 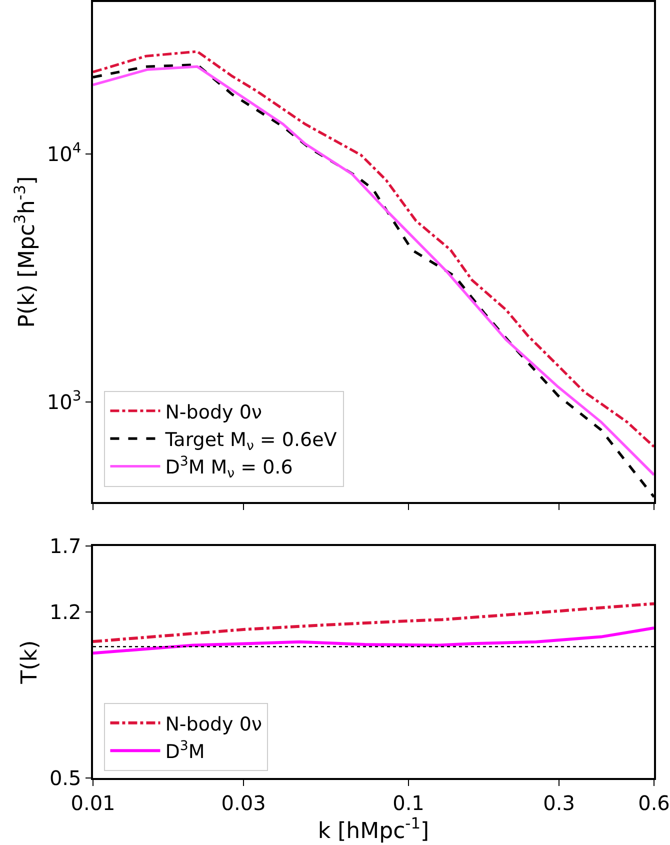 I want to click on y-axis-title: T(k), so click(x=30, y=662).